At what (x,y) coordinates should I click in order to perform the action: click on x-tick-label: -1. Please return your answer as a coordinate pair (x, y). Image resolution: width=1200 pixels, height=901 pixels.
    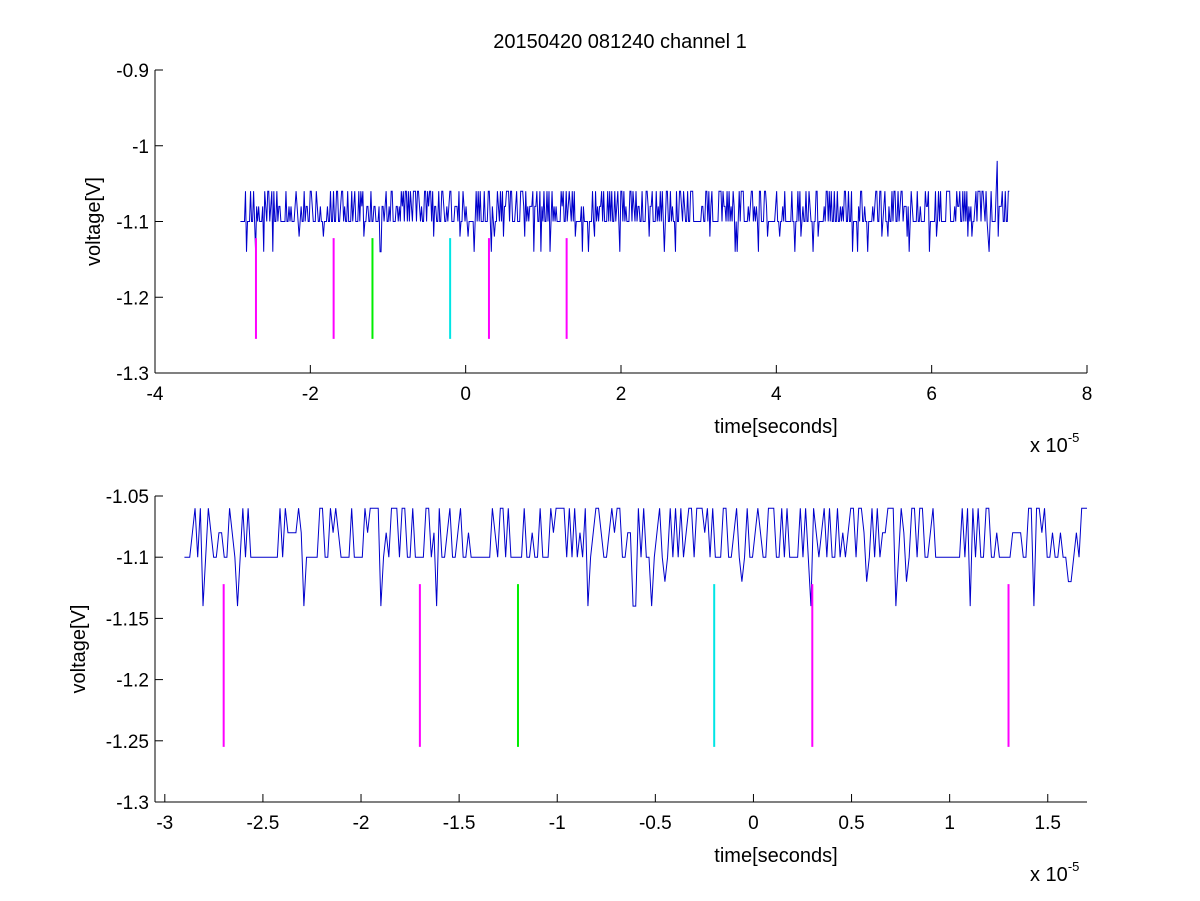
    Looking at the image, I should click on (557, 823).